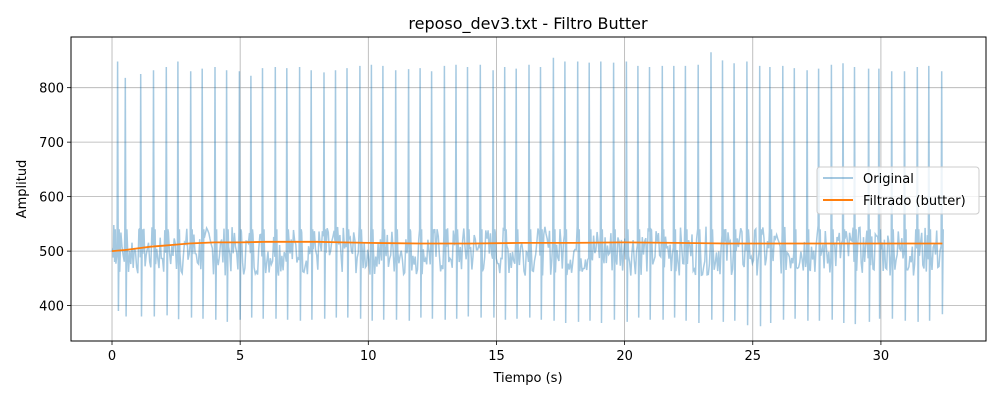 The width and height of the screenshot is (1000, 400). Describe the element at coordinates (368, 356) in the screenshot. I see `x-tick-label: 10` at that location.